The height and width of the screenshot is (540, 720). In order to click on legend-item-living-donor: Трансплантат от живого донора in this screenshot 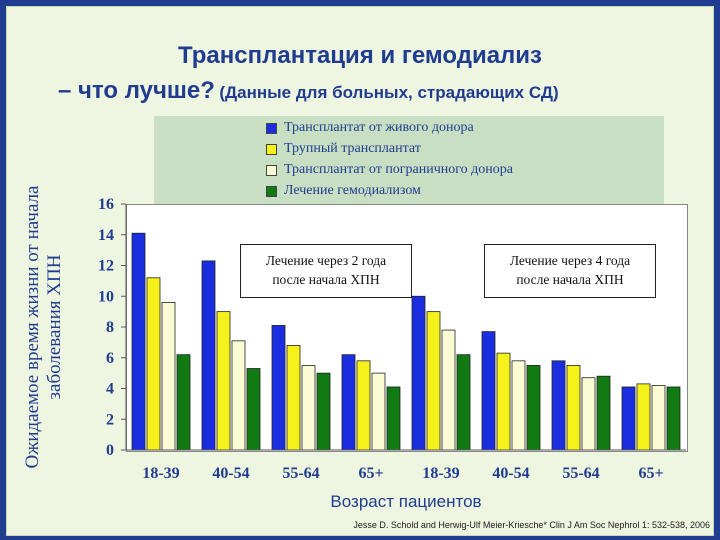, I will do `click(370, 128)`.